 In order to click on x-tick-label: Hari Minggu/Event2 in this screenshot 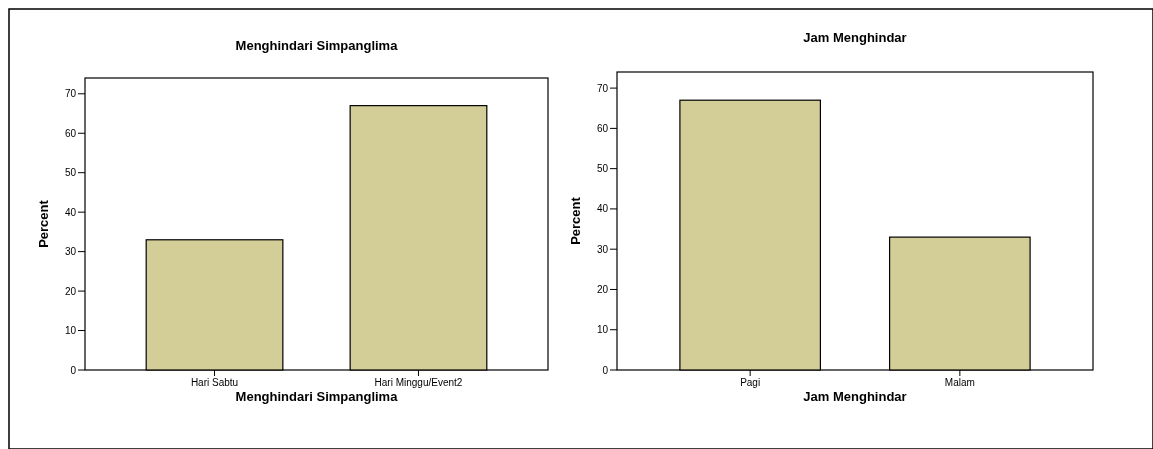, I will do `click(418, 382)`.